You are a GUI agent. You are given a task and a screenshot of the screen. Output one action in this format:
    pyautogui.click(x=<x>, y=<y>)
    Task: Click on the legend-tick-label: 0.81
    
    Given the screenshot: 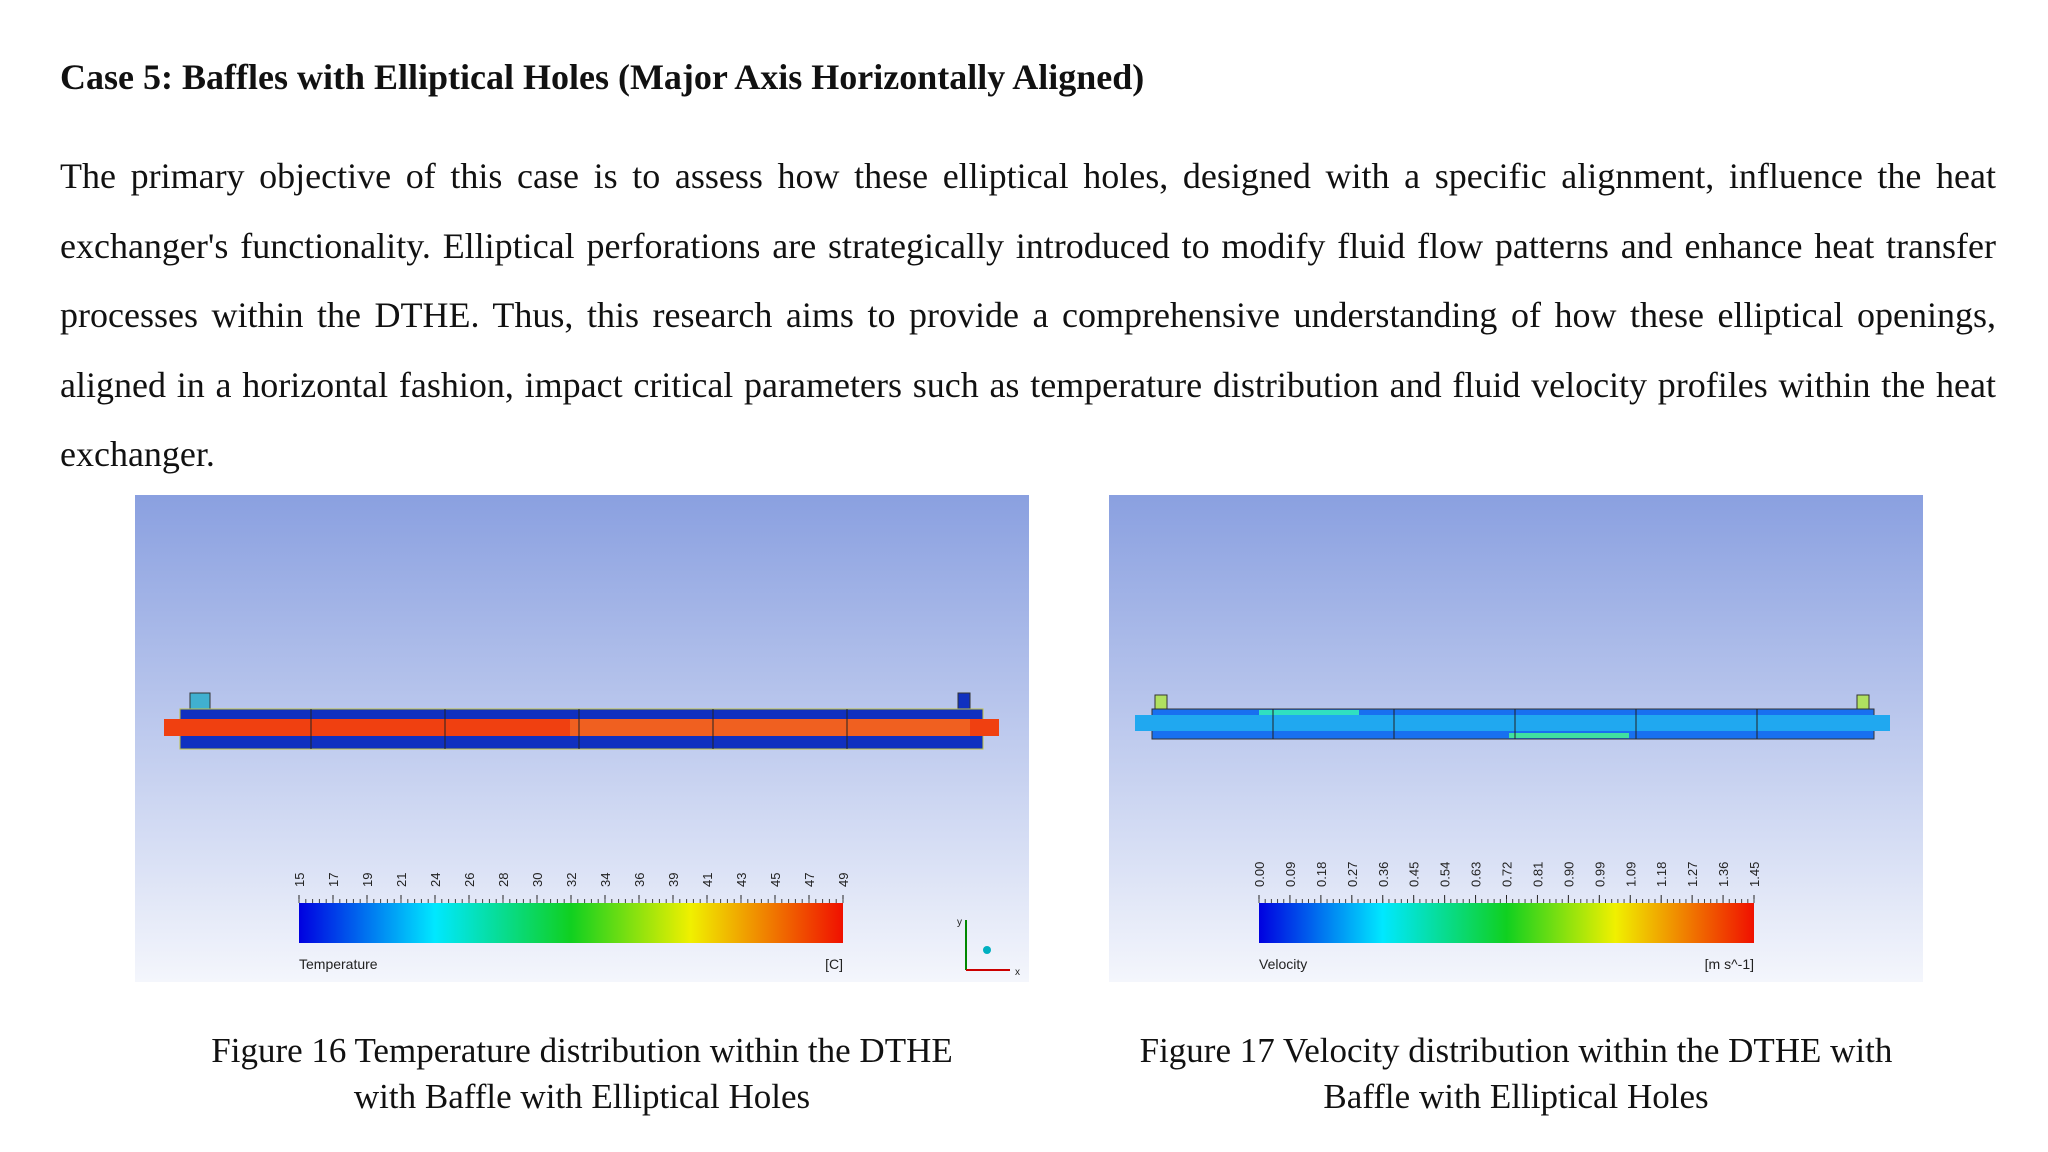 What is the action you would take?
    pyautogui.click(x=1537, y=874)
    